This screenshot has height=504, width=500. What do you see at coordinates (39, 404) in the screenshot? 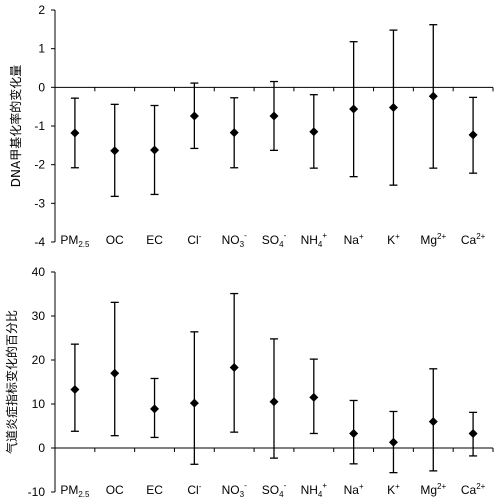
I see `y-tick-label: 10` at bounding box center [39, 404].